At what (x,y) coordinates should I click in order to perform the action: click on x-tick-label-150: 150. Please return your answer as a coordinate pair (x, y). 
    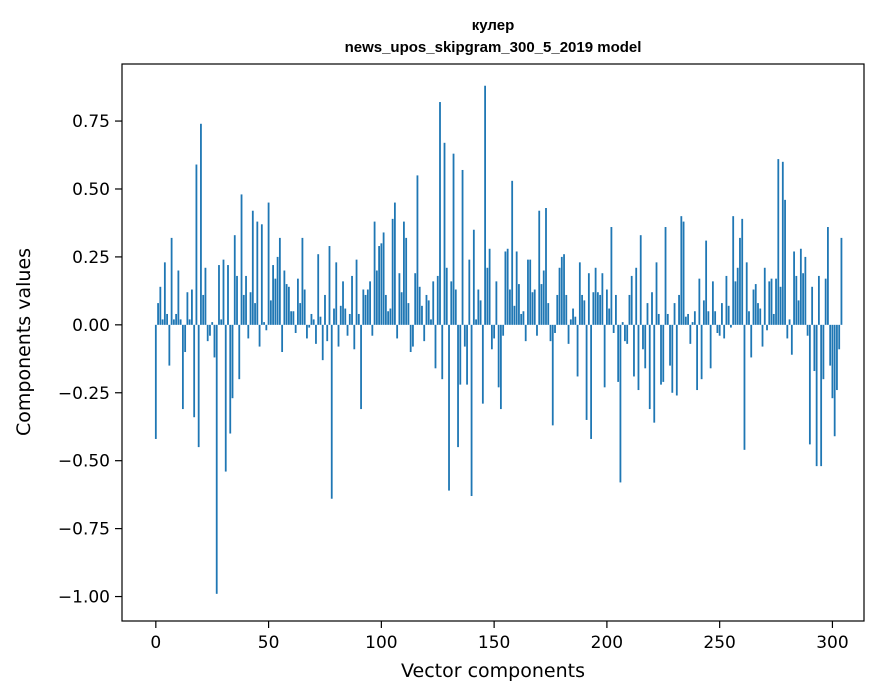
    Looking at the image, I should click on (494, 643).